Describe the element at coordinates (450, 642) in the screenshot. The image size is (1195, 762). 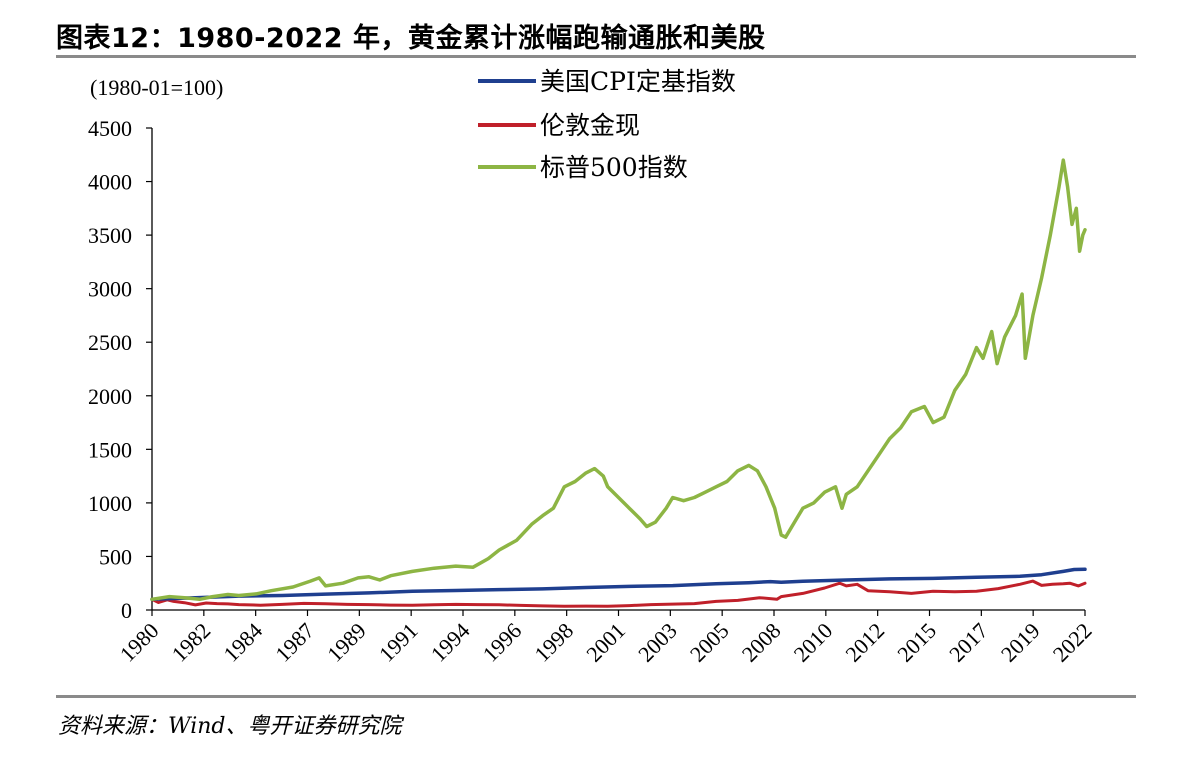
I see `x-tick-label: 1994` at that location.